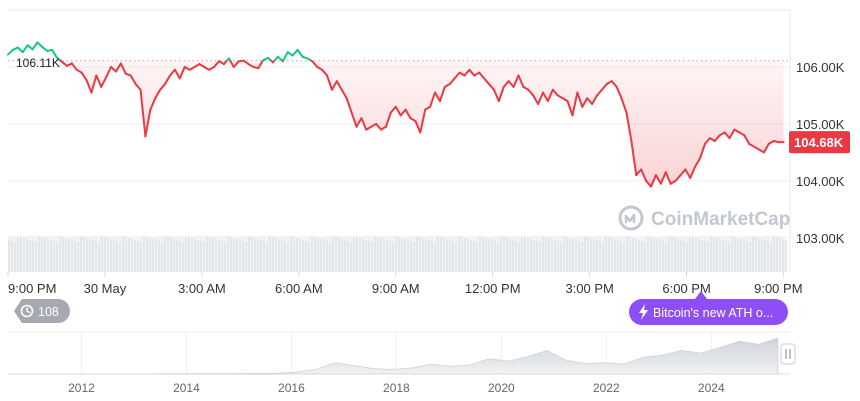 The height and width of the screenshot is (401, 860). Describe the element at coordinates (788, 354) in the screenshot. I see `navigator-handle` at that location.